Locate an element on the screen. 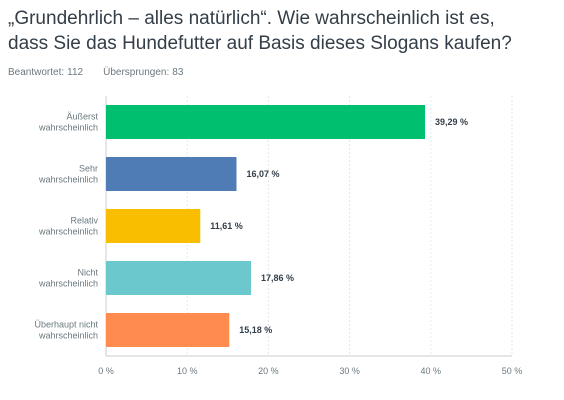 The image size is (564, 400). category-label-line: Relativ is located at coordinates (84, 221).